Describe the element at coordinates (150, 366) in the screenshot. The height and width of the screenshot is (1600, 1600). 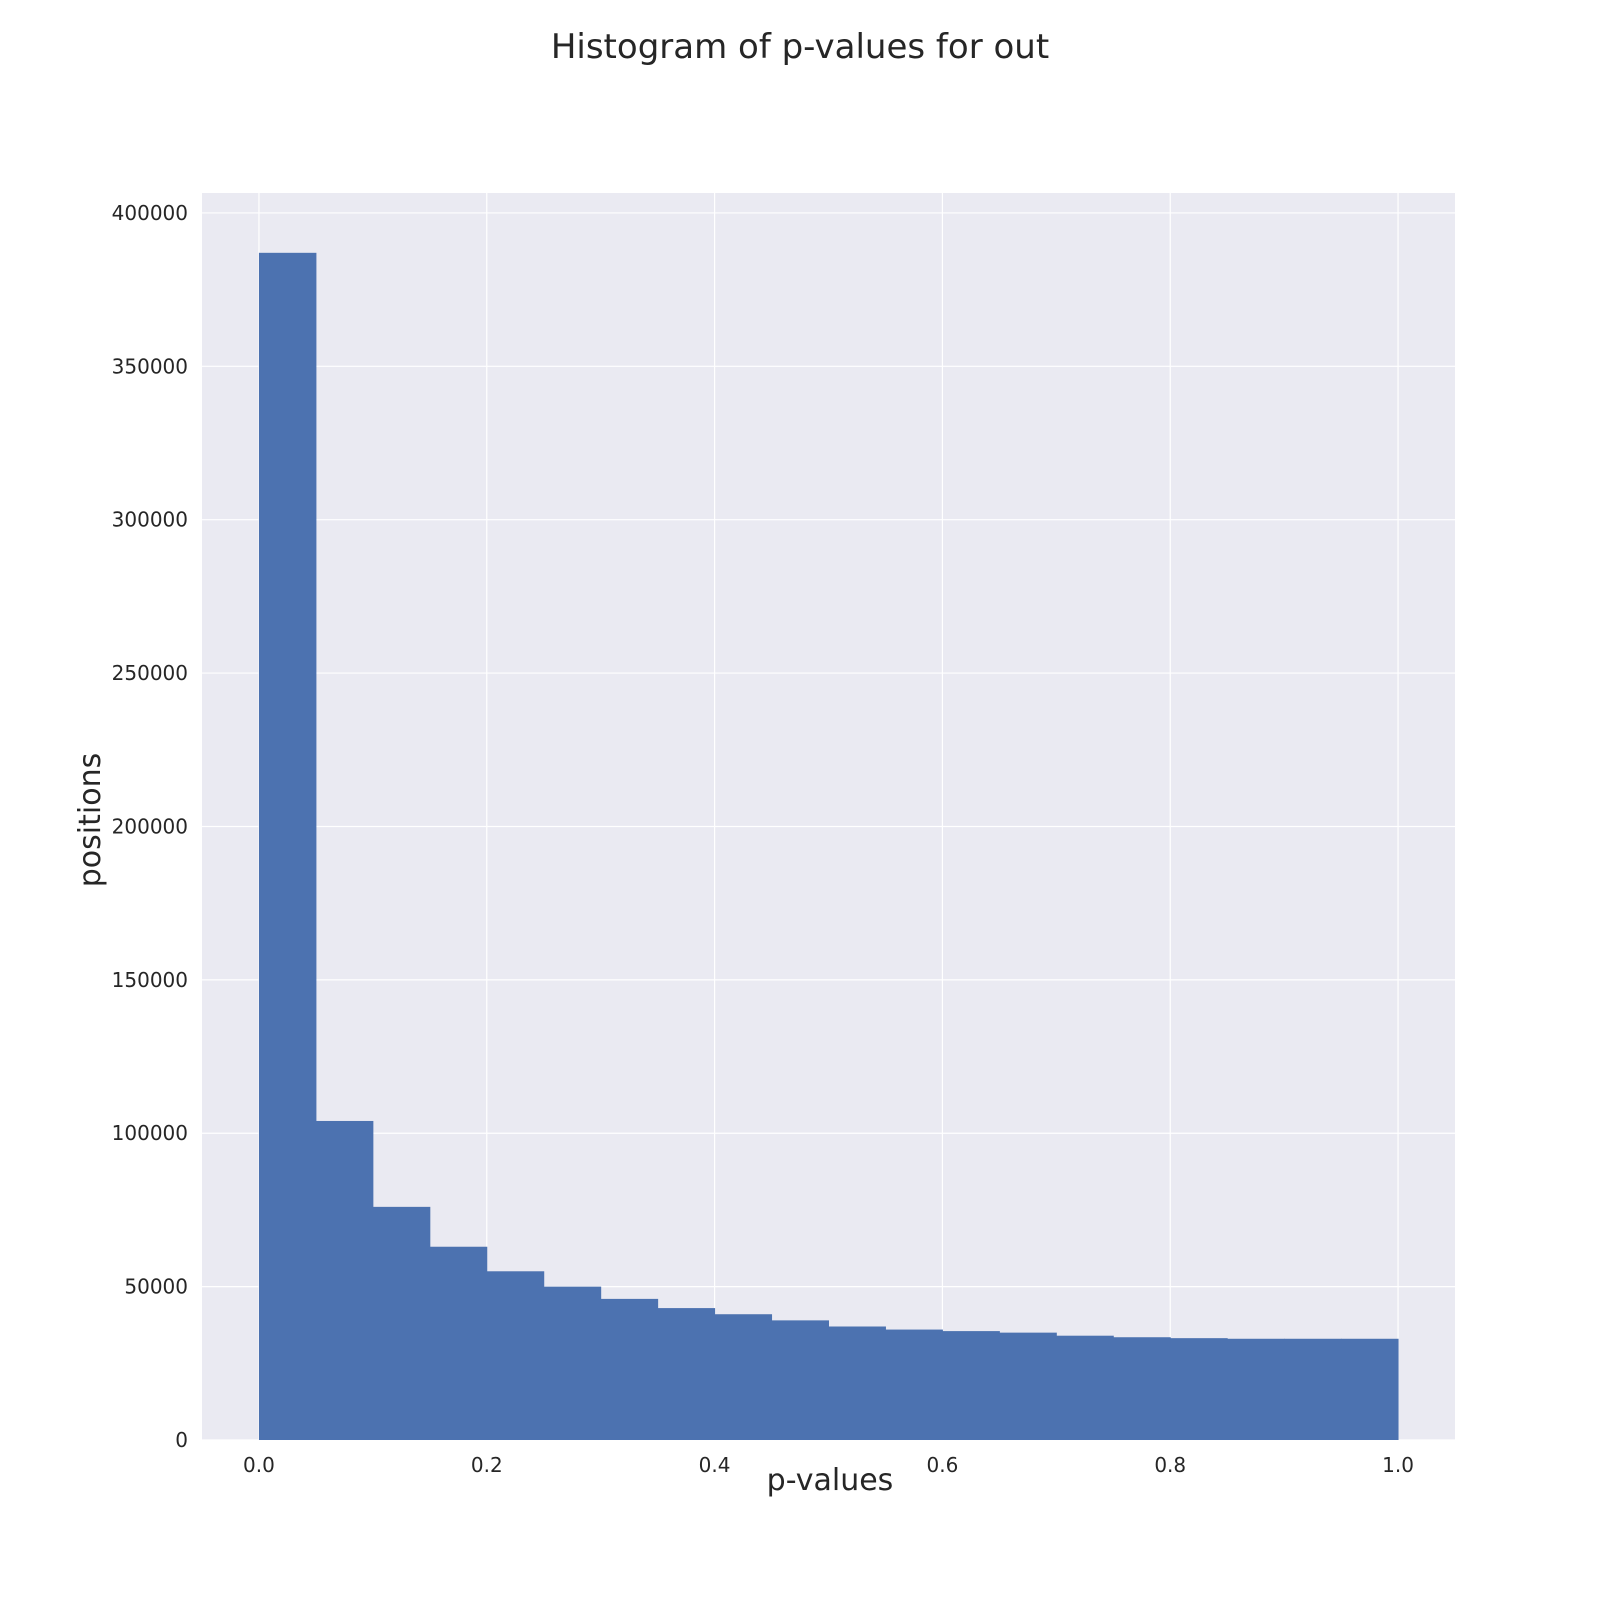
I see `y-tick-label: 350000` at that location.